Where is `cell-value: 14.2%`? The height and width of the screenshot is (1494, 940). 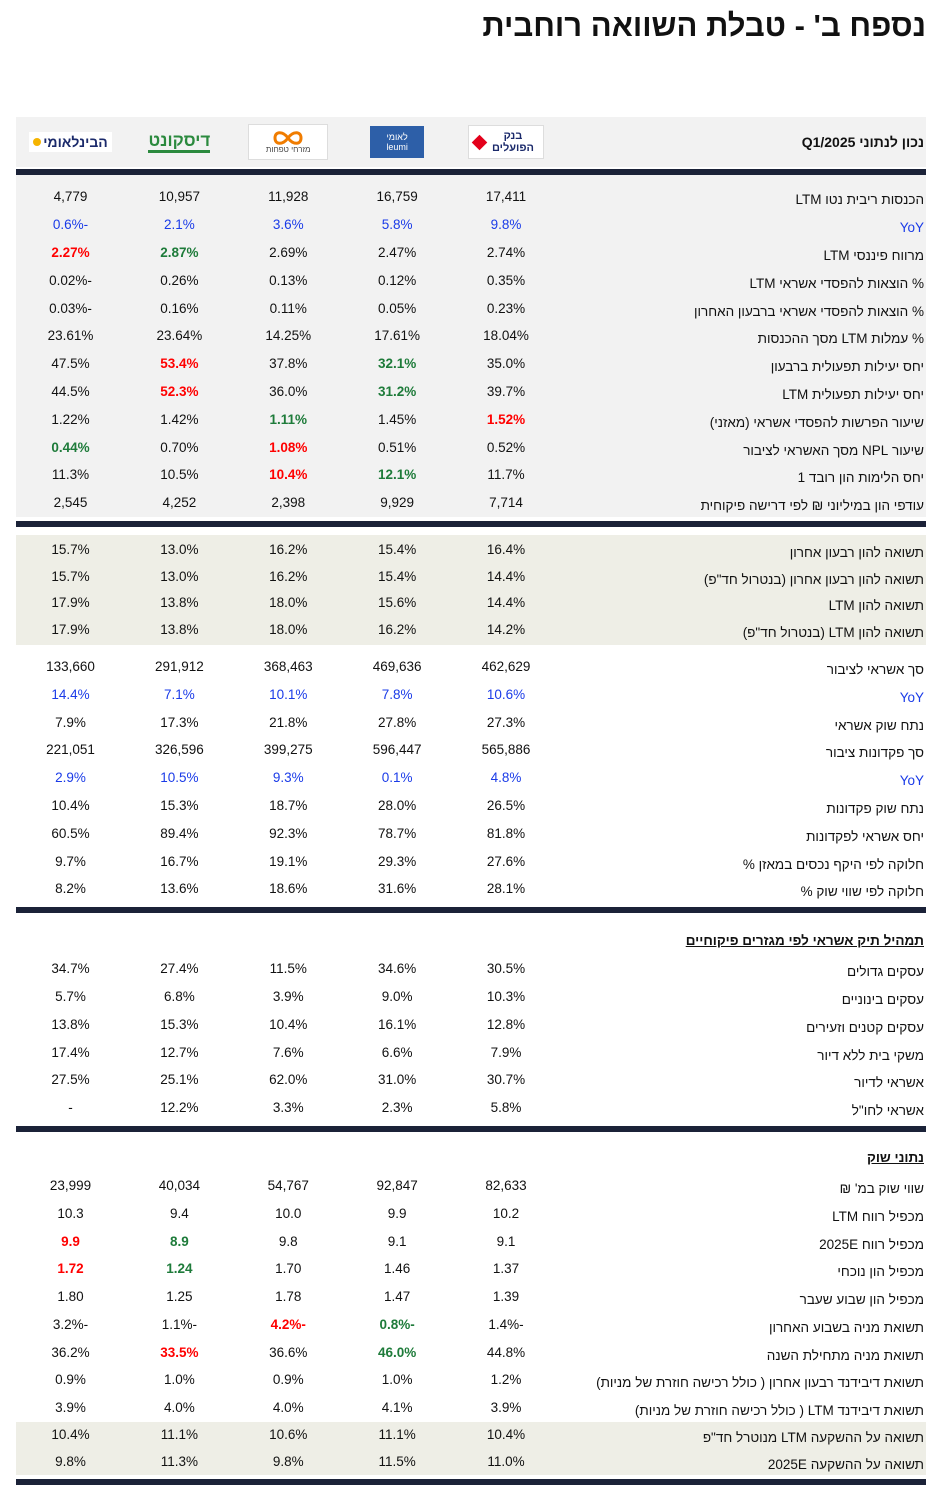 cell-value: 14.2% is located at coordinates (506, 629).